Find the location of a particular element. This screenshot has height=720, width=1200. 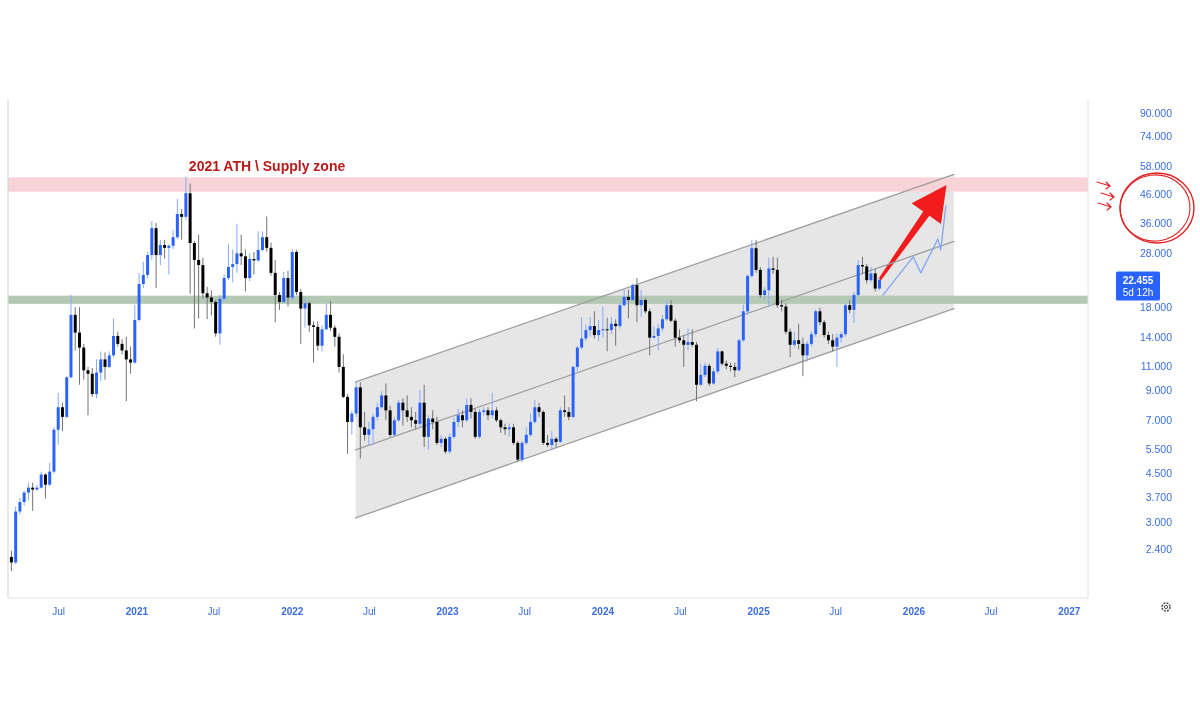

y-tick-label: 4.500 is located at coordinates (1159, 473).